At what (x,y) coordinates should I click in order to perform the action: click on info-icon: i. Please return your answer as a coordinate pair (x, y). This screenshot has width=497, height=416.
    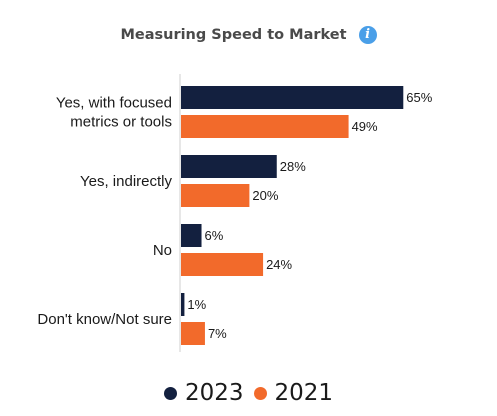
    Looking at the image, I should click on (367, 35).